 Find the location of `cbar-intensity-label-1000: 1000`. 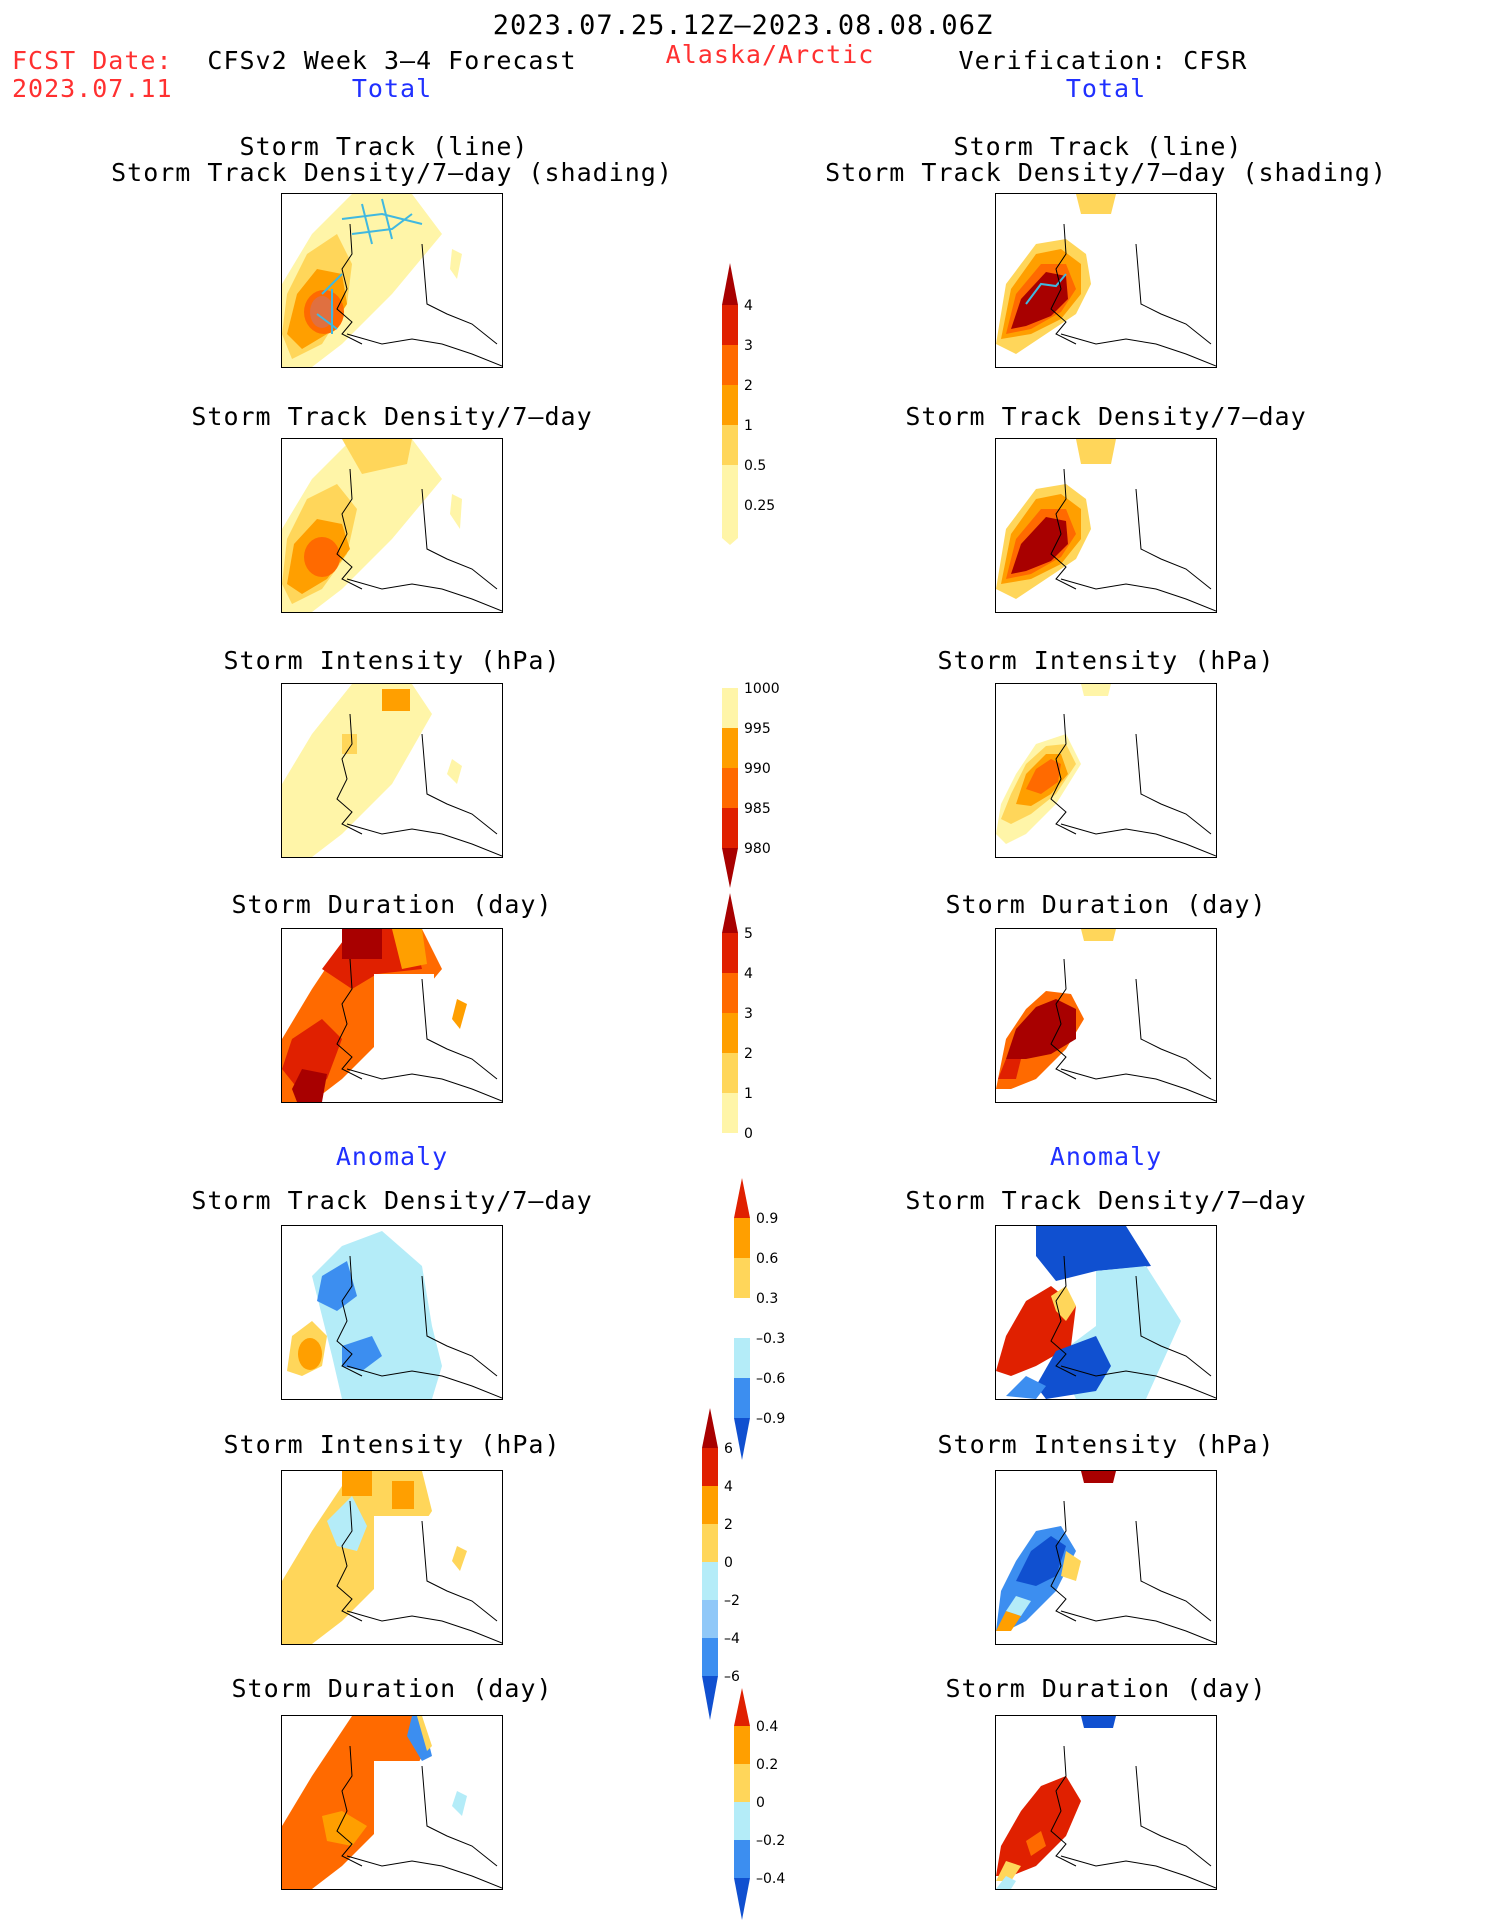

cbar-intensity-label-1000: 1000 is located at coordinates (762, 689).